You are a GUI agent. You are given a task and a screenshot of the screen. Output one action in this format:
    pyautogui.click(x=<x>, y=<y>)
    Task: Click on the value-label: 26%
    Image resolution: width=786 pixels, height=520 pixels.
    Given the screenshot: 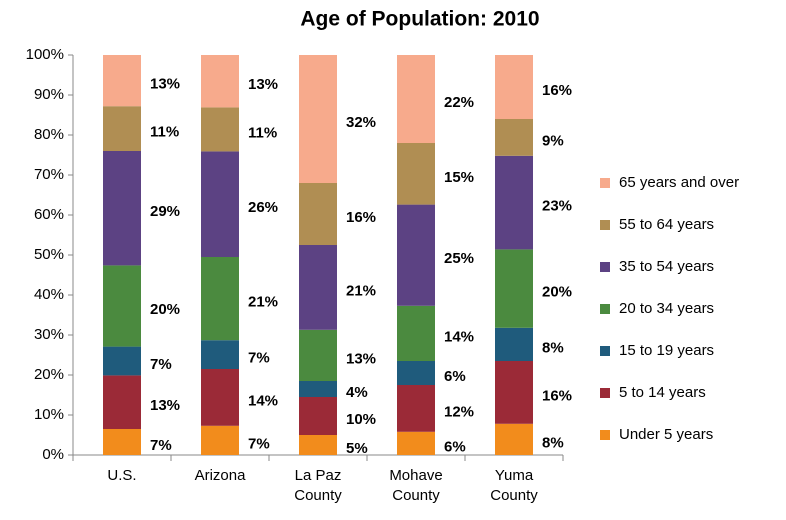 What is the action you would take?
    pyautogui.click(x=263, y=207)
    